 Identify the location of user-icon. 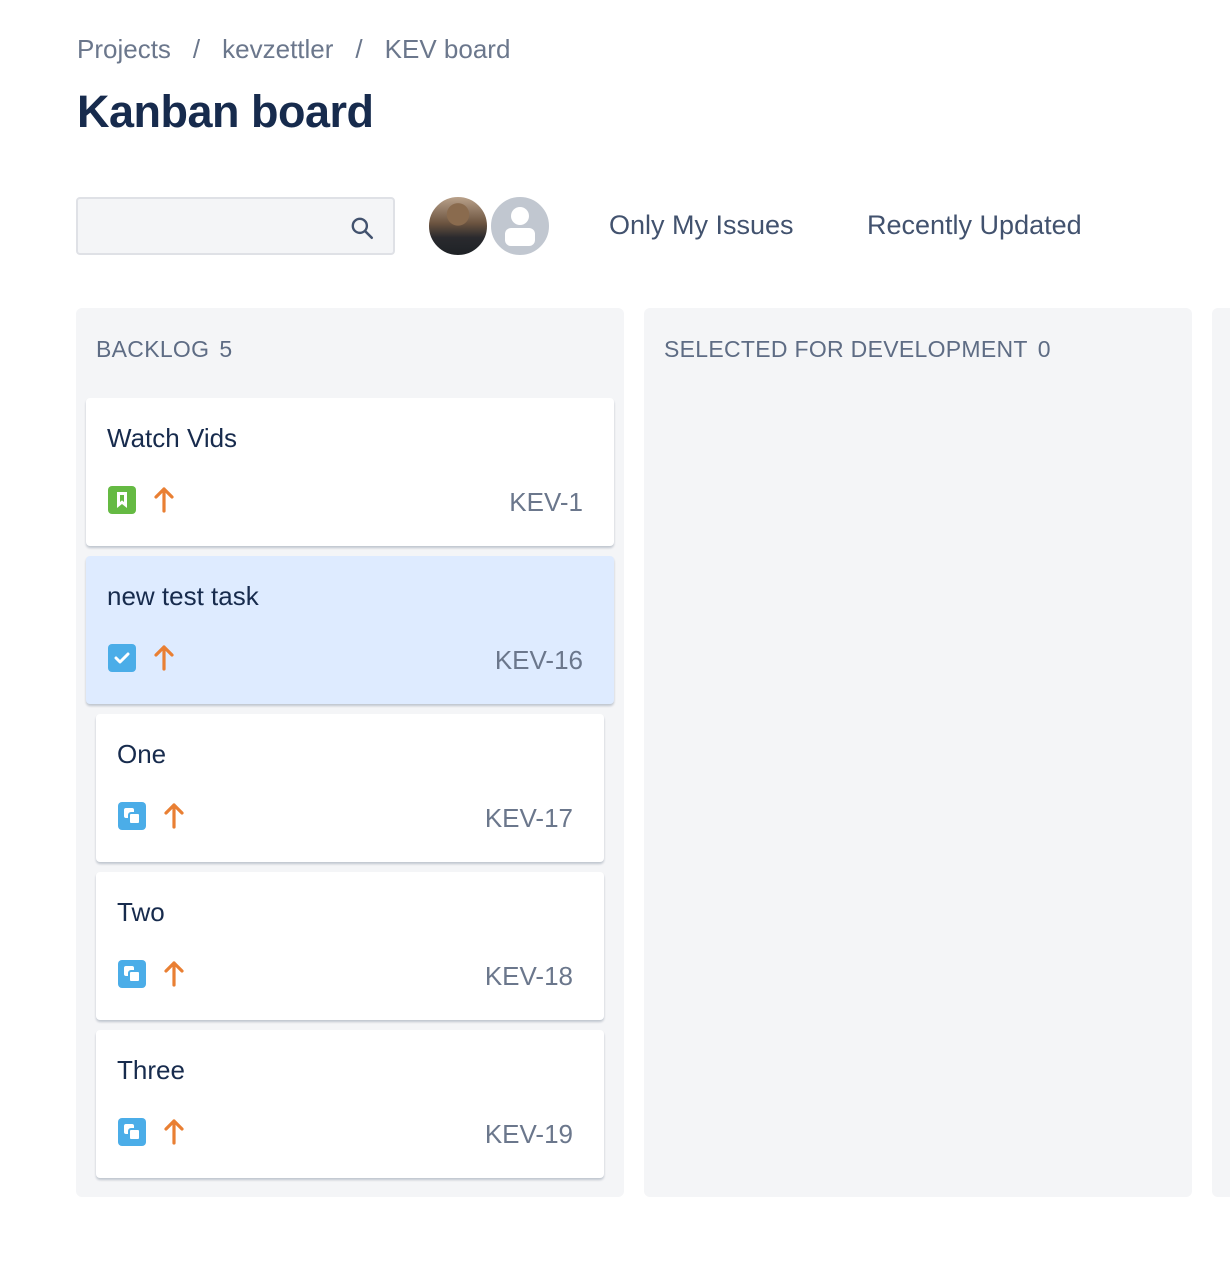
(520, 226).